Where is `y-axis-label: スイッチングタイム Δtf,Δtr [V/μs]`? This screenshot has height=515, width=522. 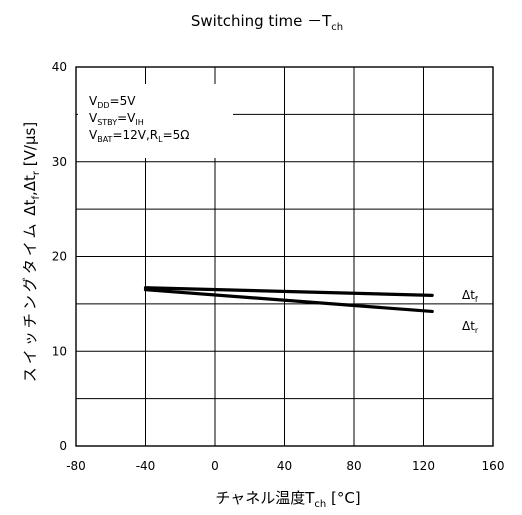 y-axis-label: スイッチングタイム Δtf,Δtr [V/μs] is located at coordinates (31, 252).